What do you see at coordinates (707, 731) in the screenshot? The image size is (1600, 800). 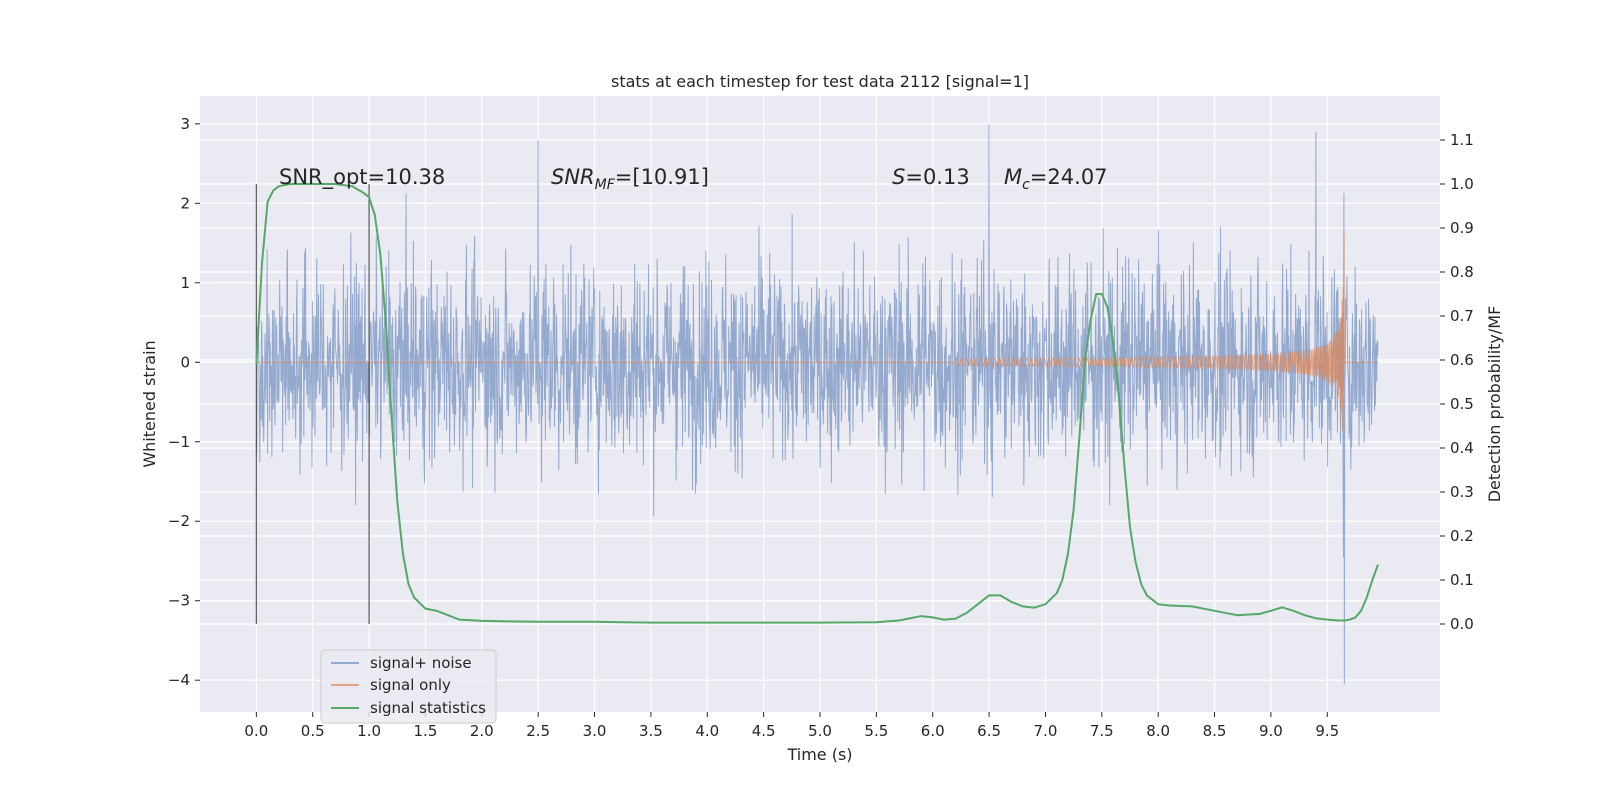 I see `x-tick-label: 4.0` at bounding box center [707, 731].